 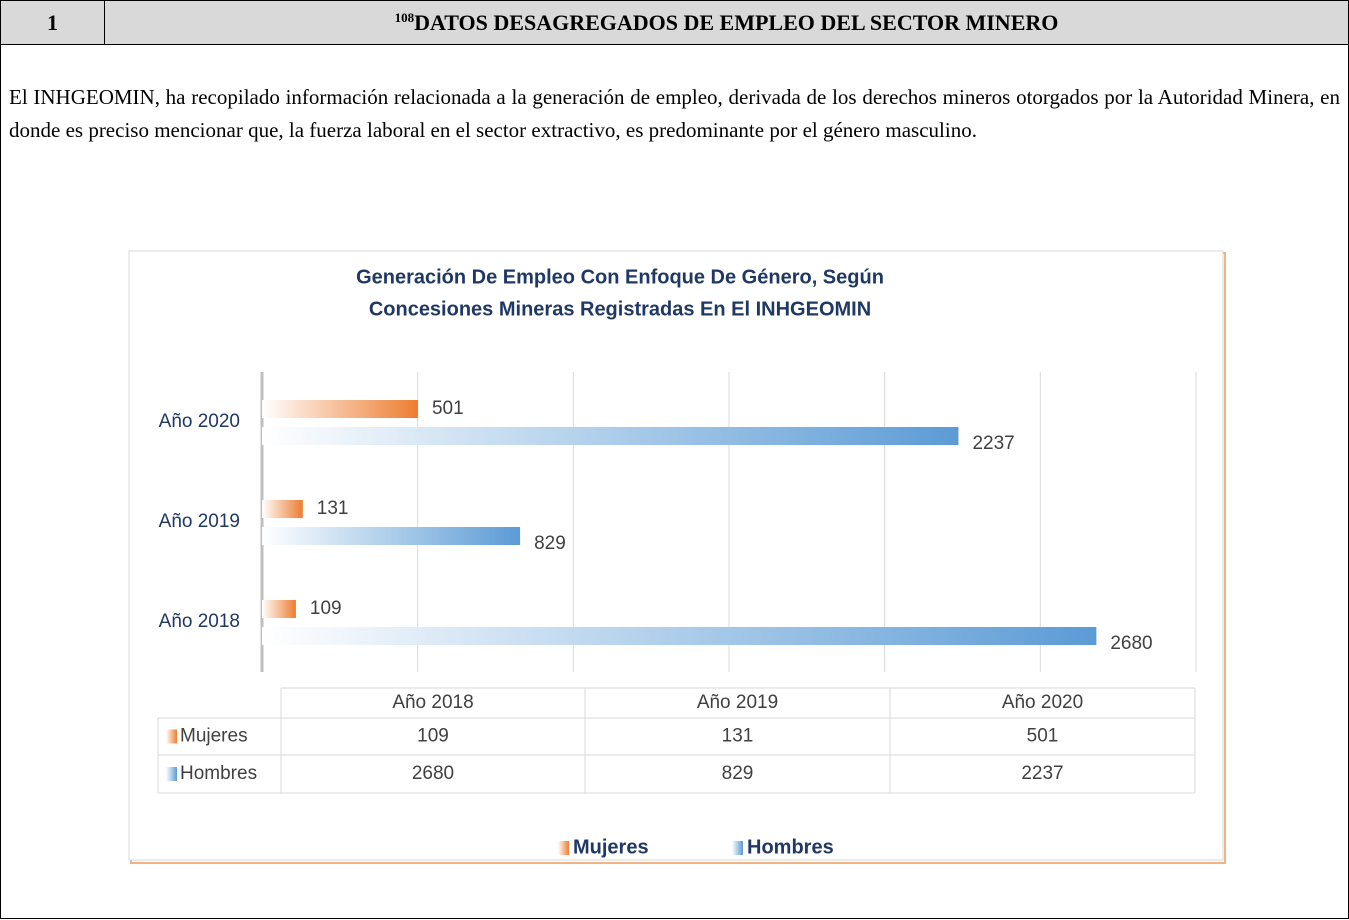 What do you see at coordinates (433, 736) in the screenshot?
I see `table-cell: 109` at bounding box center [433, 736].